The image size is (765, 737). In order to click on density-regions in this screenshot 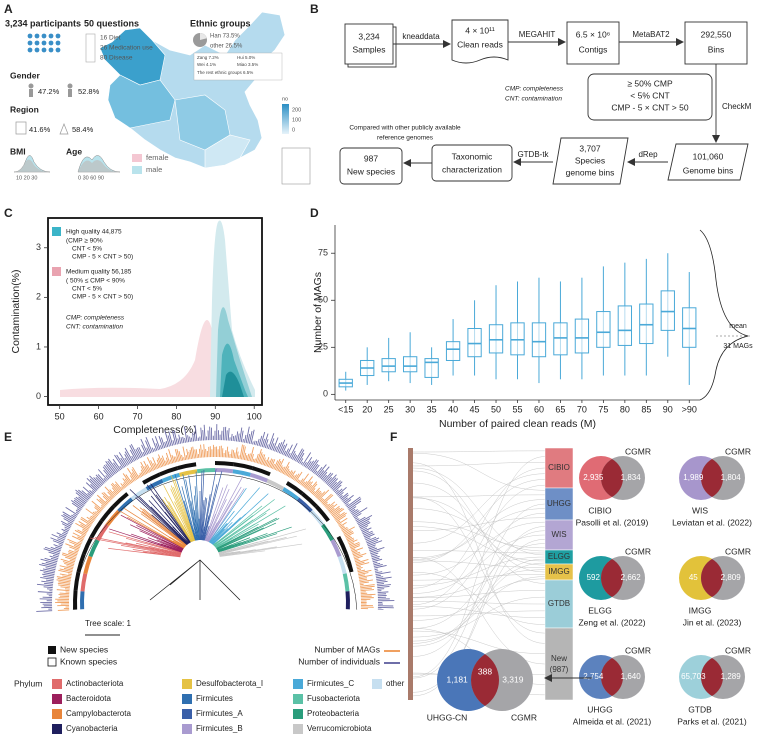, I will do `click(157, 308)`.